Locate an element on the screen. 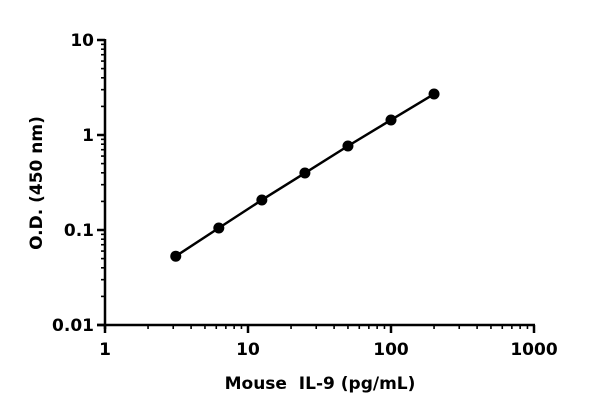 The width and height of the screenshot is (600, 414). y-axis: 0.01 0.1 1 10 is located at coordinates (79, 183).